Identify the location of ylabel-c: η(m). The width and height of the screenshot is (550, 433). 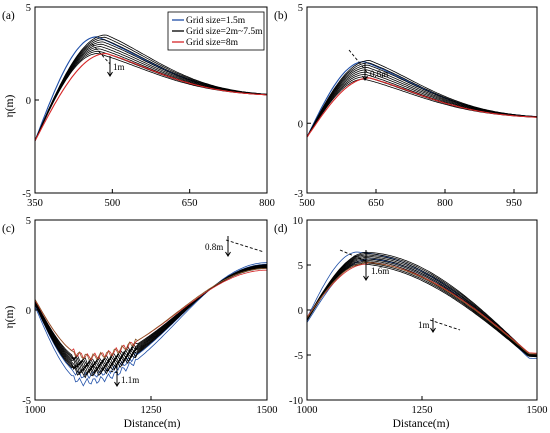
(10, 317).